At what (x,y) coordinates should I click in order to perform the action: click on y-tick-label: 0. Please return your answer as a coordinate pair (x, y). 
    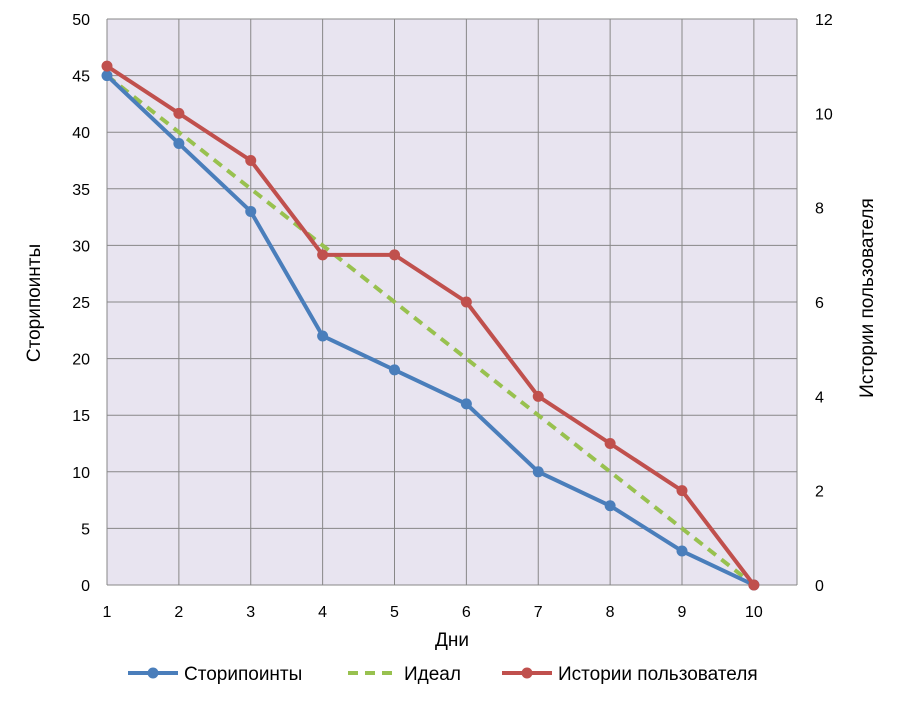
    Looking at the image, I should click on (85, 586).